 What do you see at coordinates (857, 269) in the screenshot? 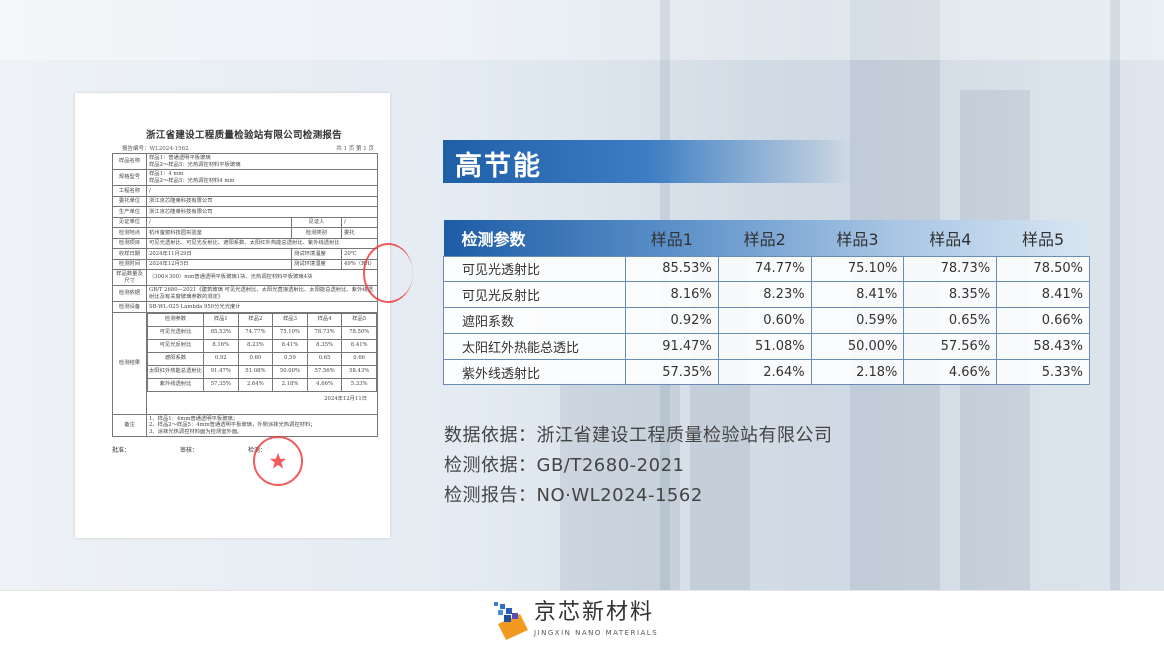
I see `value-cell: 75.10%` at bounding box center [857, 269].